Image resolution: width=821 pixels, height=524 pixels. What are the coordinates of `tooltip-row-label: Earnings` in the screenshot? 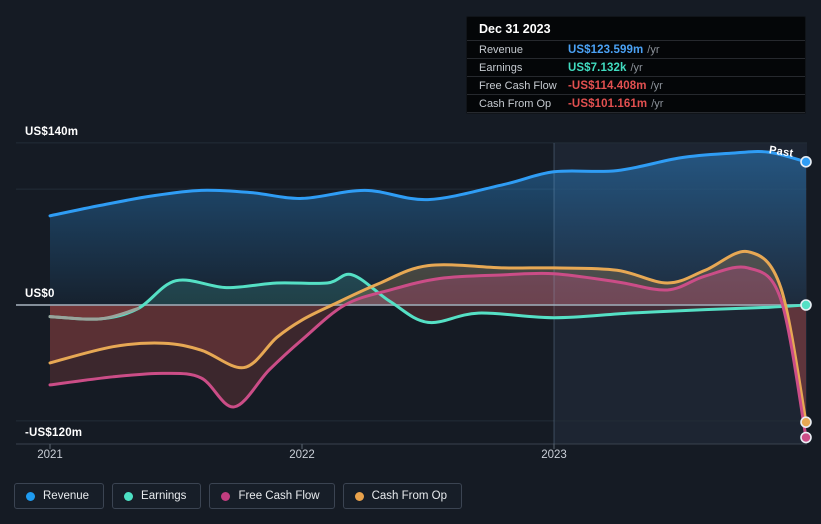 It's located at (501, 67).